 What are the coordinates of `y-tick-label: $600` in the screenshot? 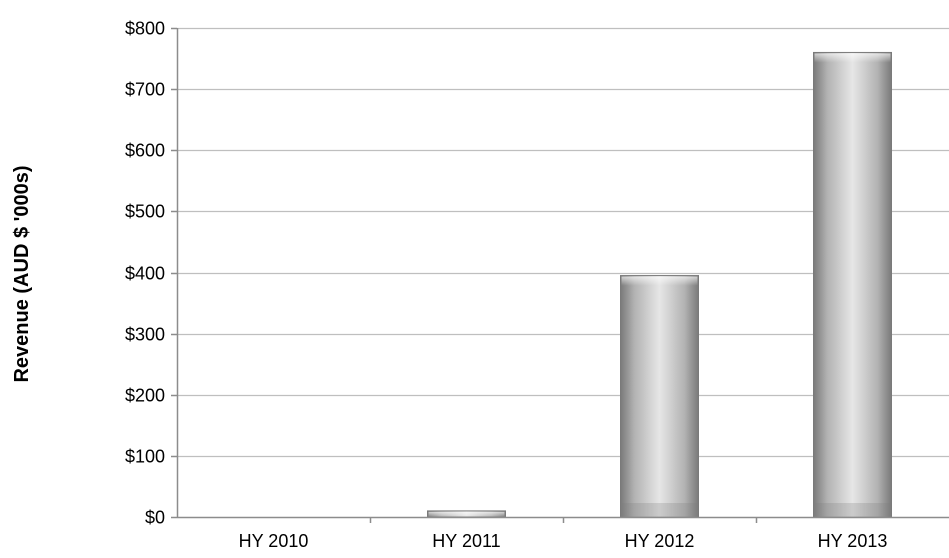 It's located at (145, 151).